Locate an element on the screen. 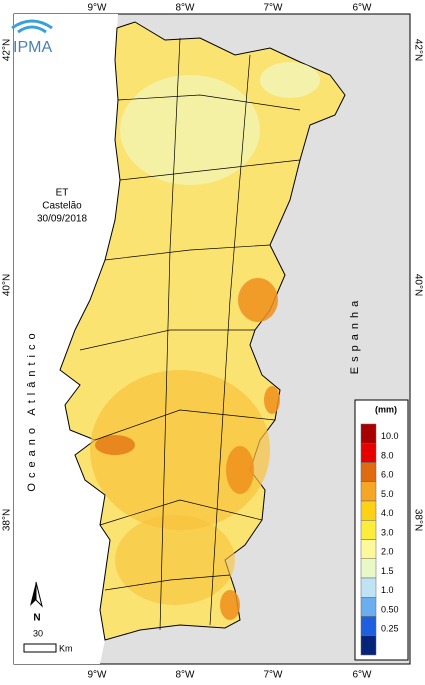 The image size is (425, 685). legend-title: (mm) is located at coordinates (386, 409).